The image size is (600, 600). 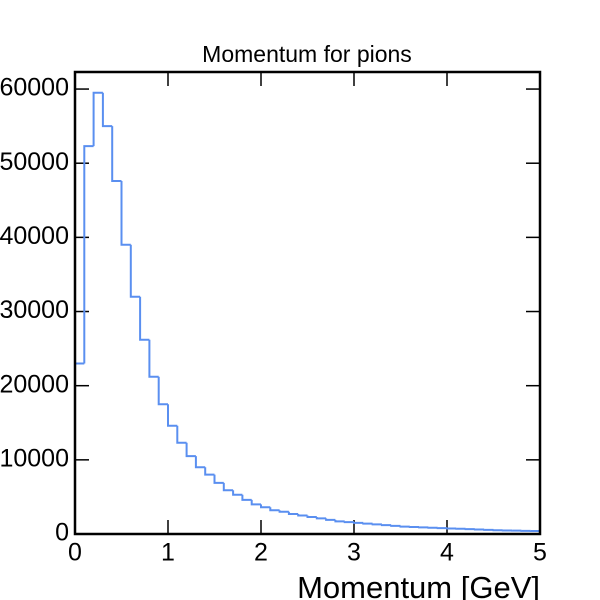 What do you see at coordinates (261, 553) in the screenshot?
I see `x-tick-label: 2` at bounding box center [261, 553].